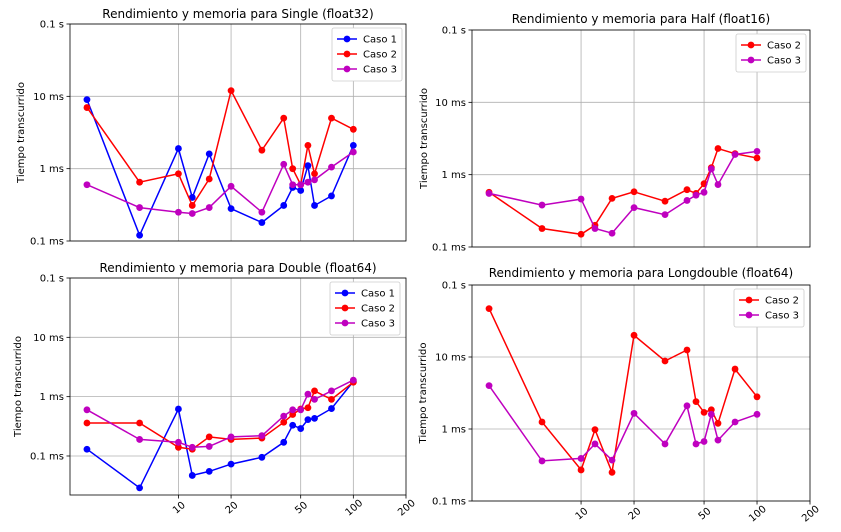 The image size is (841, 532). I want to click on x-tick-label: 20, so click(635, 514).